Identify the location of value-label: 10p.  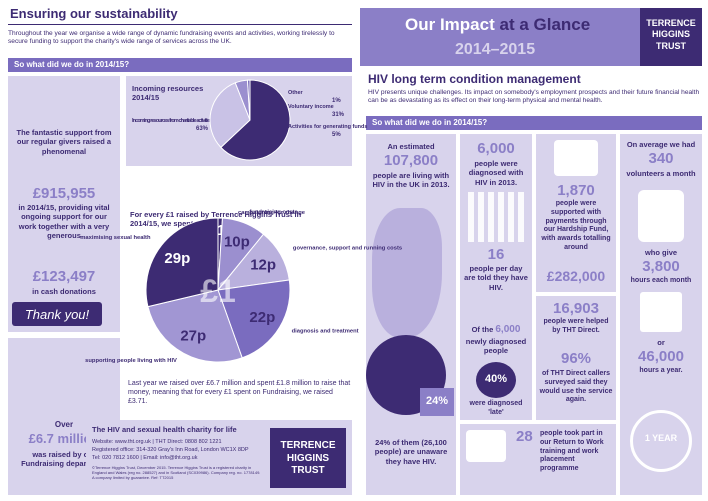
(237, 242).